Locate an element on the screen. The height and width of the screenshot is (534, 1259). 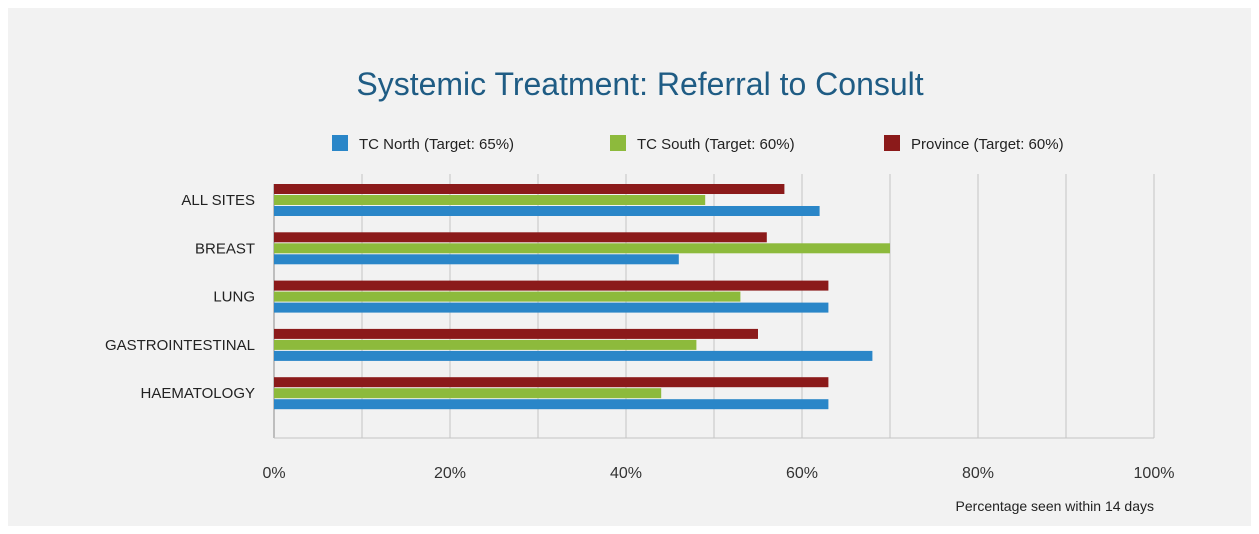
category-label-1: BREAST is located at coordinates (225, 248).